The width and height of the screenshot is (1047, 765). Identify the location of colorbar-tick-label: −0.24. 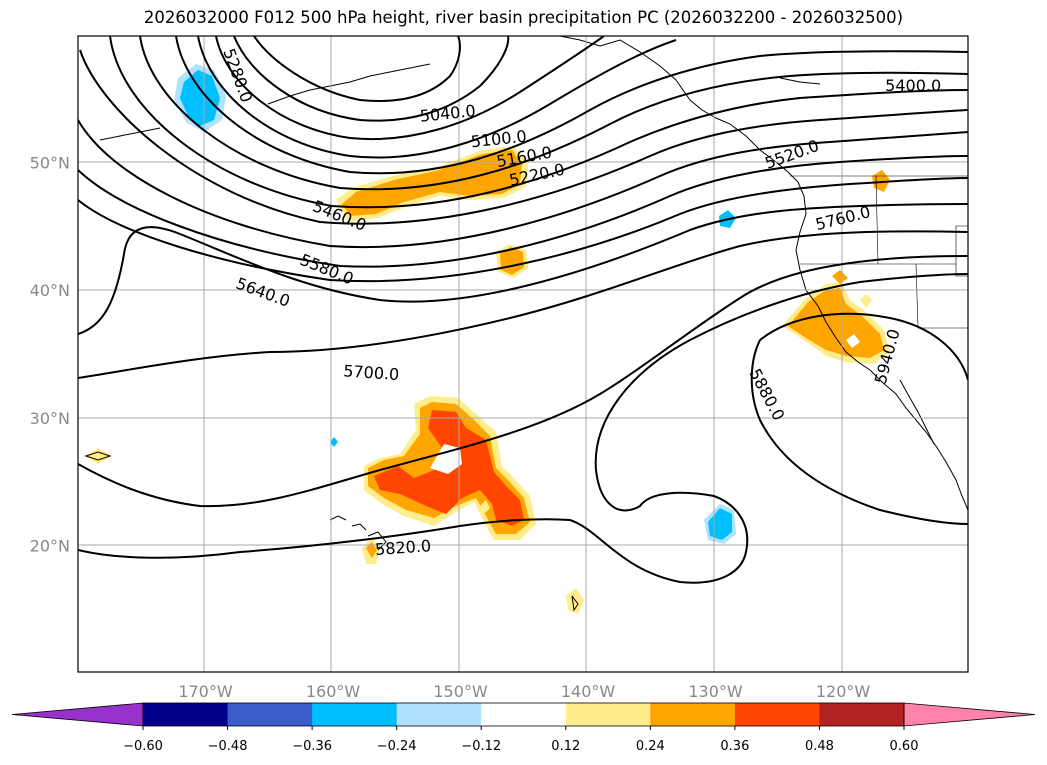
(397, 746).